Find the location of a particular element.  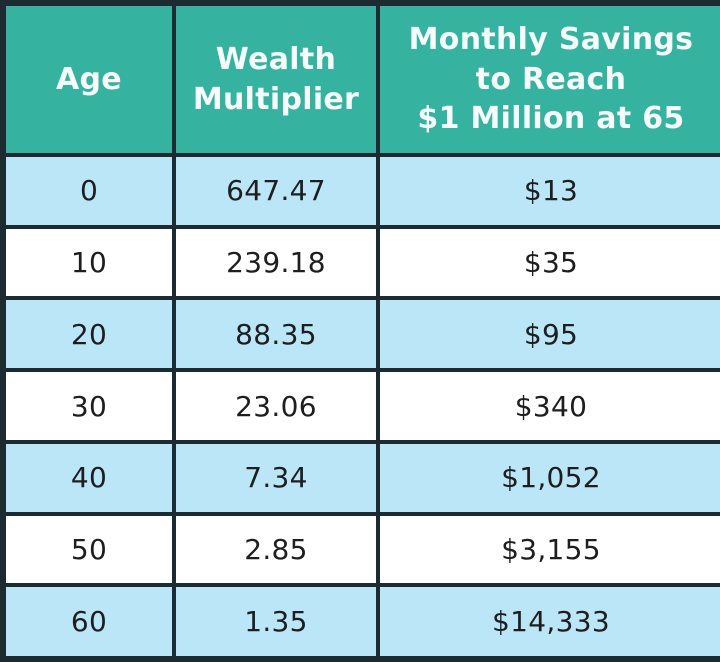

header-age: Age is located at coordinates (88, 79).